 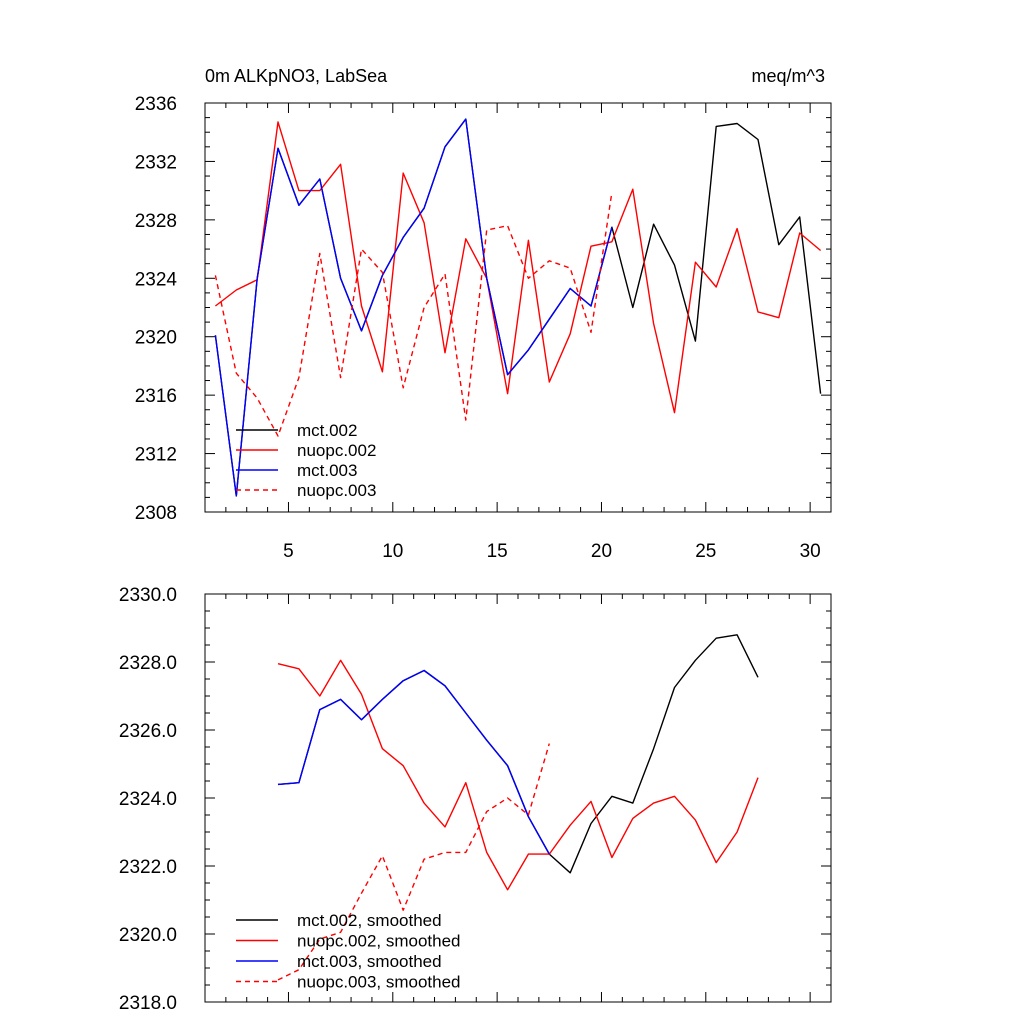 I want to click on bottom-series-line-nuopc-003-smoothed, so click(x=413, y=862).